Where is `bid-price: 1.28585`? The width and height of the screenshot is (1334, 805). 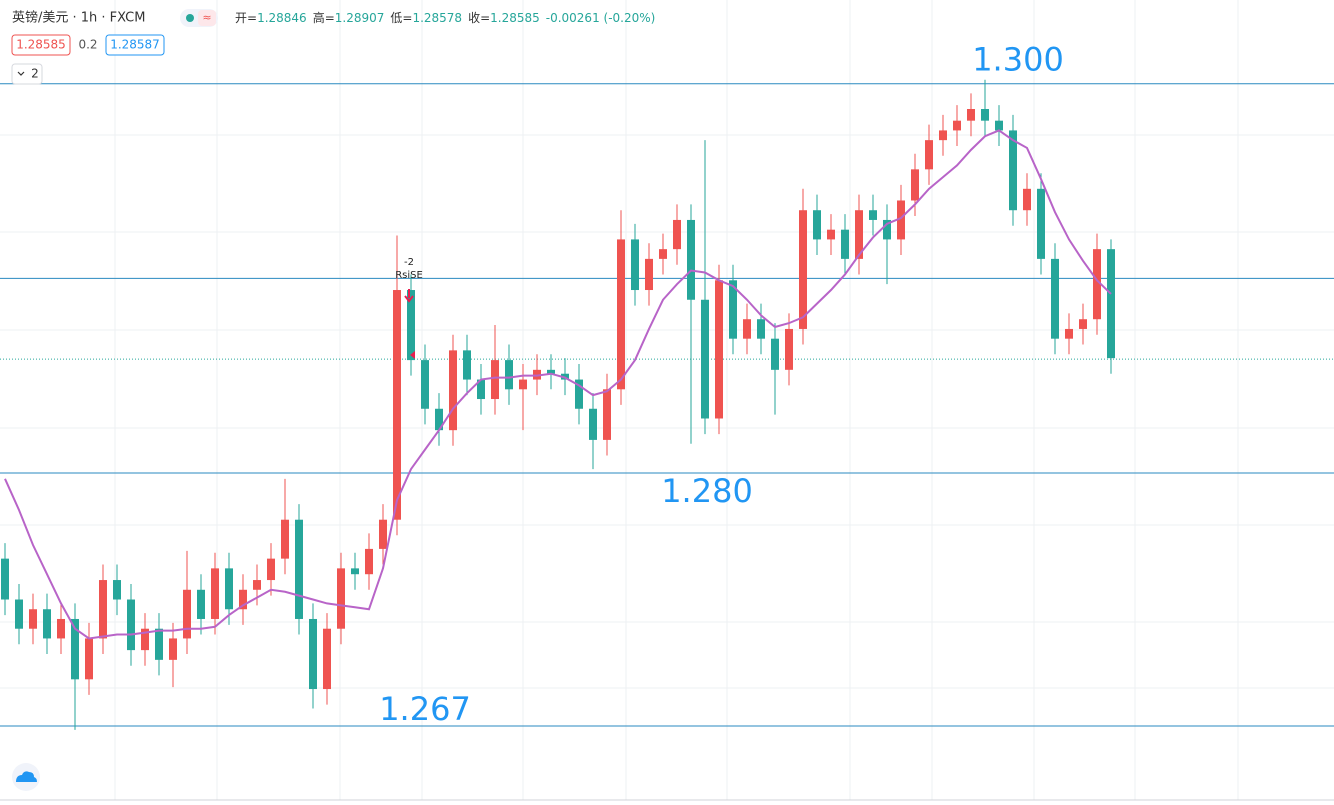 bid-price: 1.28585 is located at coordinates (41, 45).